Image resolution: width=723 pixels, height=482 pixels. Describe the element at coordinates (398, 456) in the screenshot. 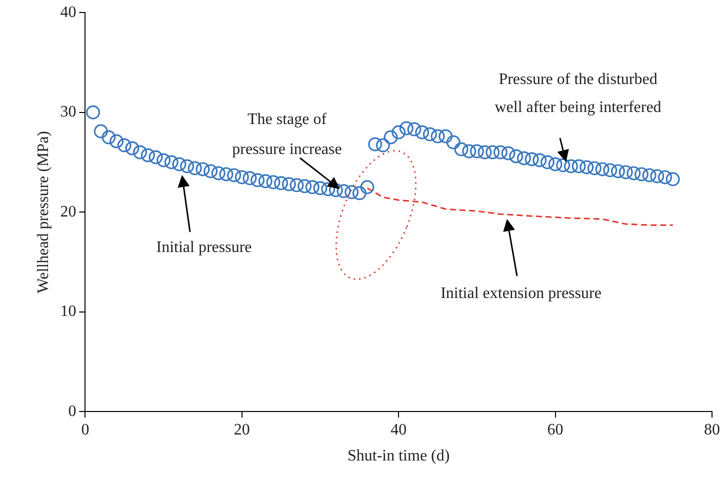

I see `x-axis-title: Shut-in time (d)` at that location.